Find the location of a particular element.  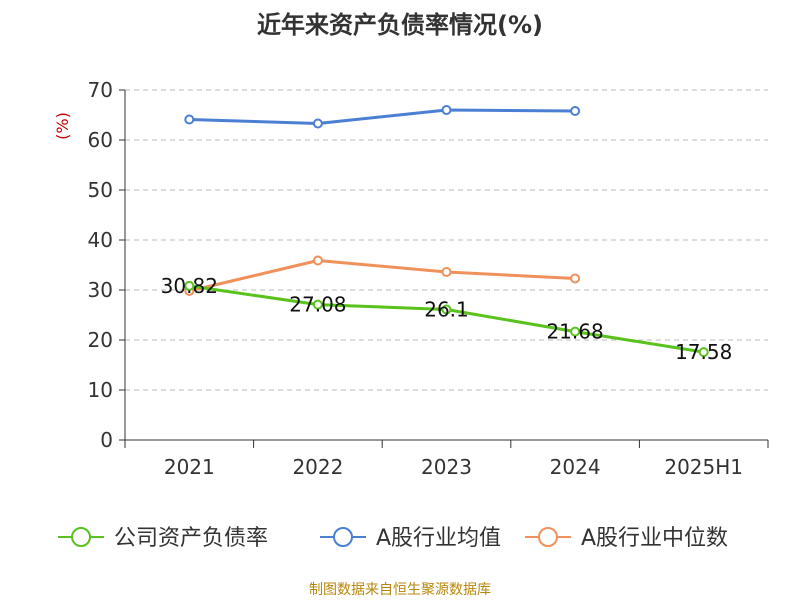

data-label-s0-4: 17.58 is located at coordinates (703, 352).